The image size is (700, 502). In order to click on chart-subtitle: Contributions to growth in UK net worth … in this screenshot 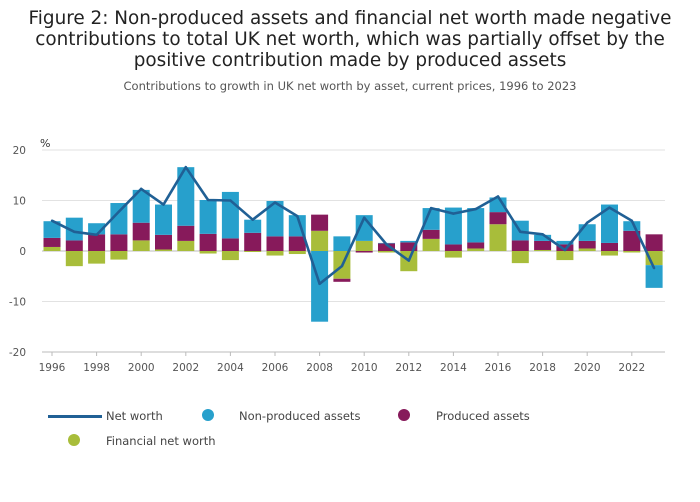, I will do `click(350, 86)`.